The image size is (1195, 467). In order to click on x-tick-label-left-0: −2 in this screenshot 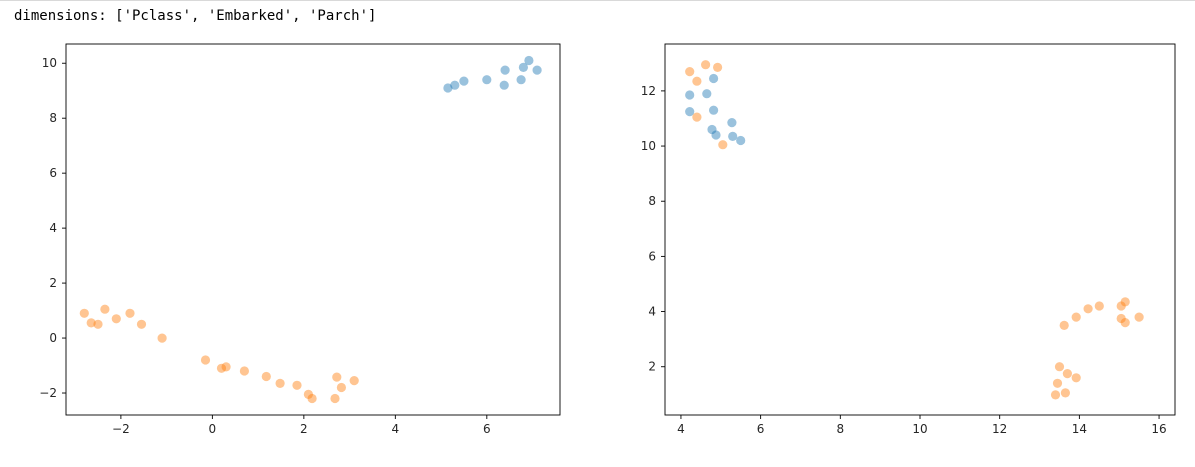, I will do `click(121, 429)`.